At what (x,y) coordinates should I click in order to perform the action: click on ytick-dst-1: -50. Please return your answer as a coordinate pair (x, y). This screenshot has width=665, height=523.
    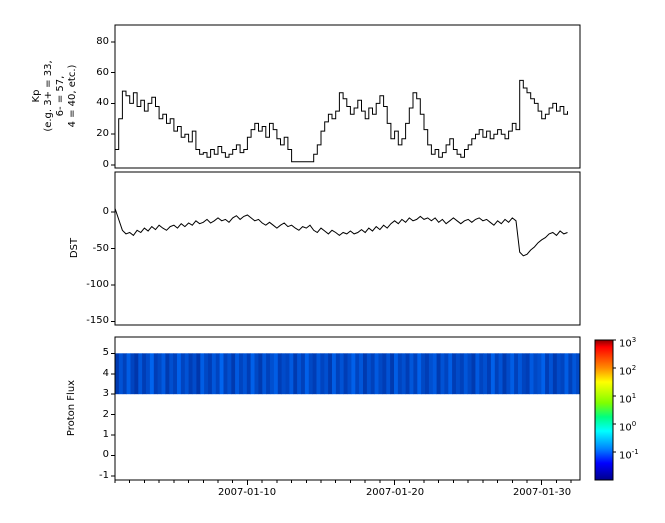
    Looking at the image, I should click on (100, 248).